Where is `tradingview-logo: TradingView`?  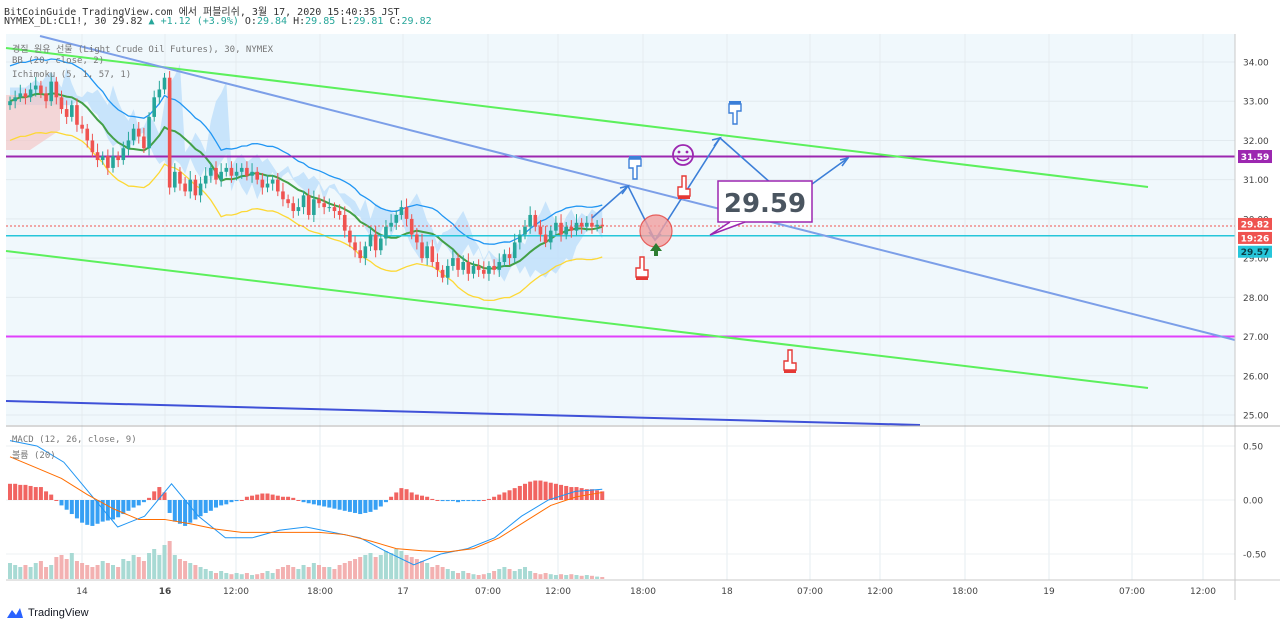
tradingview-logo: TradingView is located at coordinates (47, 613).